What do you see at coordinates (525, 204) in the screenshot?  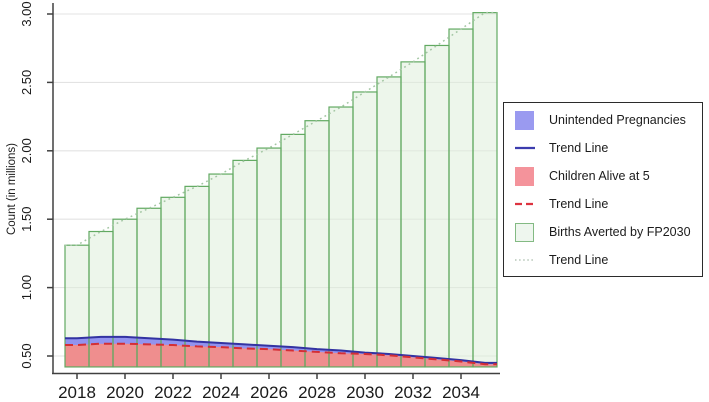 I see `red-trend-line-swatch` at bounding box center [525, 204].